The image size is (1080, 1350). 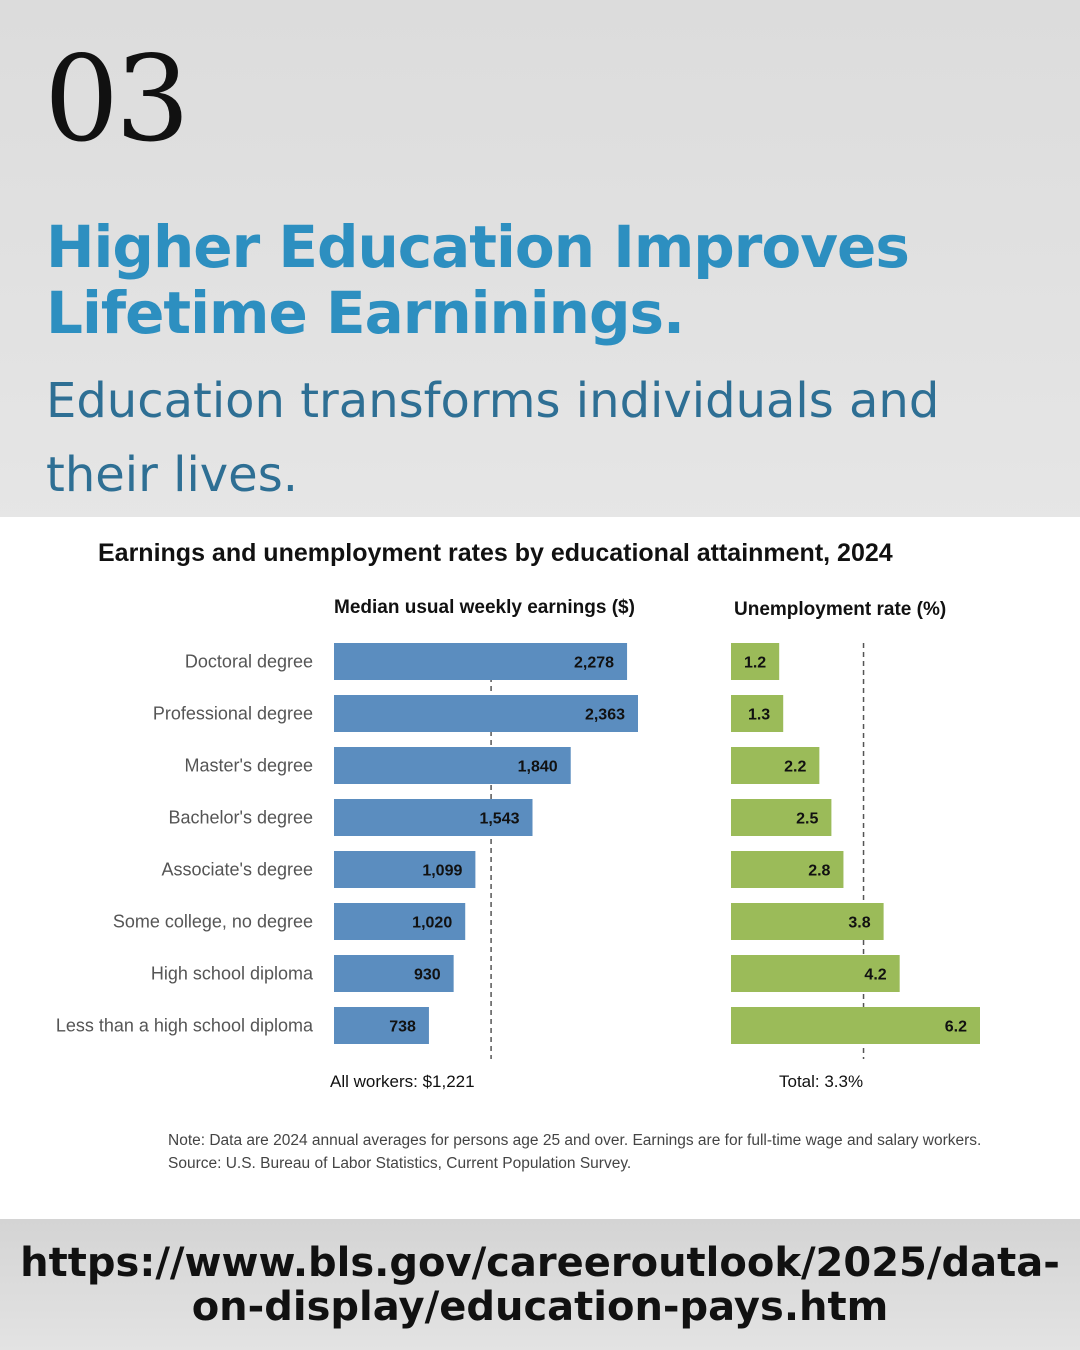 What do you see at coordinates (499, 819) in the screenshot?
I see `earnings-value-label: 1,543` at bounding box center [499, 819].